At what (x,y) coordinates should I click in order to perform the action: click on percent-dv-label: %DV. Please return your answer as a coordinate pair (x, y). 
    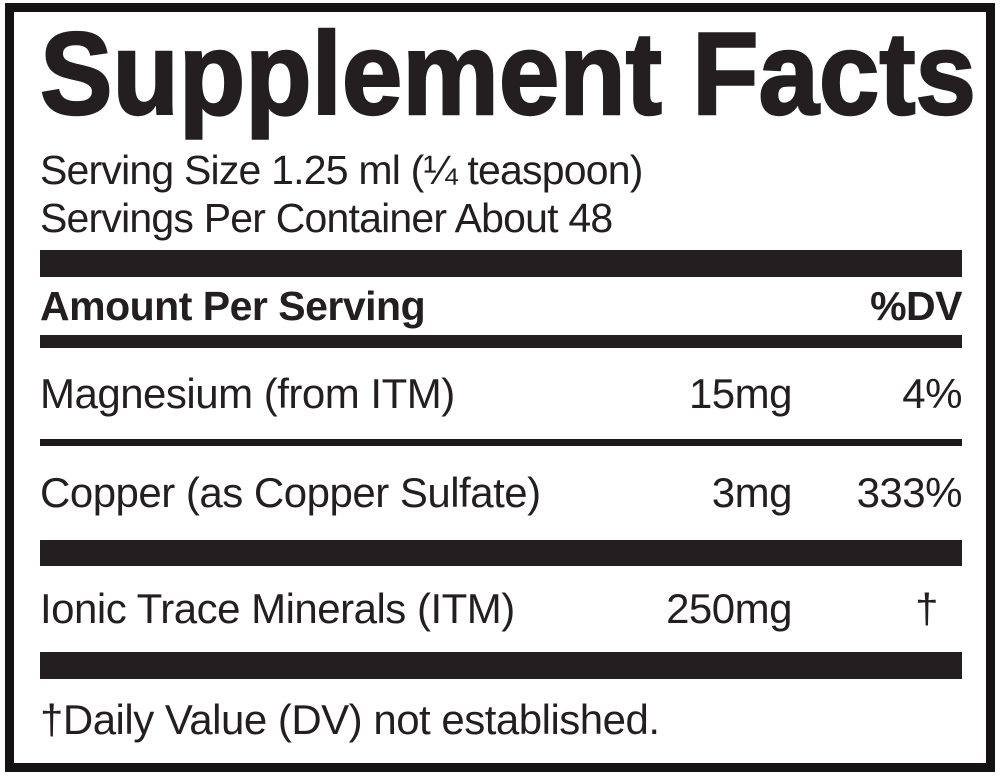
    Looking at the image, I should click on (916, 305).